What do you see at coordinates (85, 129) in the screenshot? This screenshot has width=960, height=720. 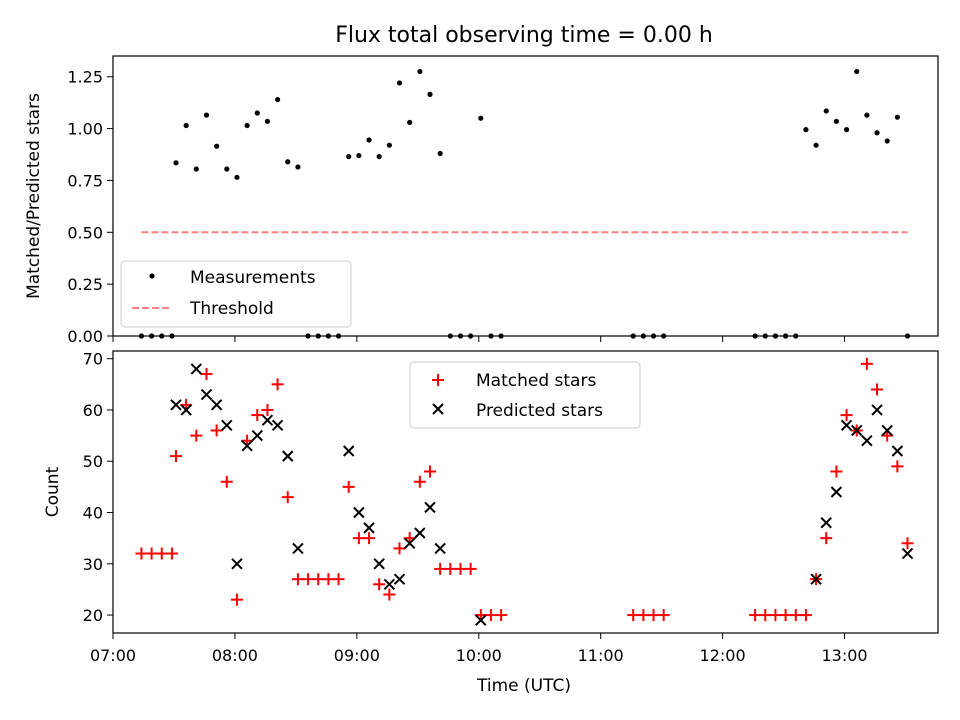 I see `top-y-tick-label: 1.00` at bounding box center [85, 129].